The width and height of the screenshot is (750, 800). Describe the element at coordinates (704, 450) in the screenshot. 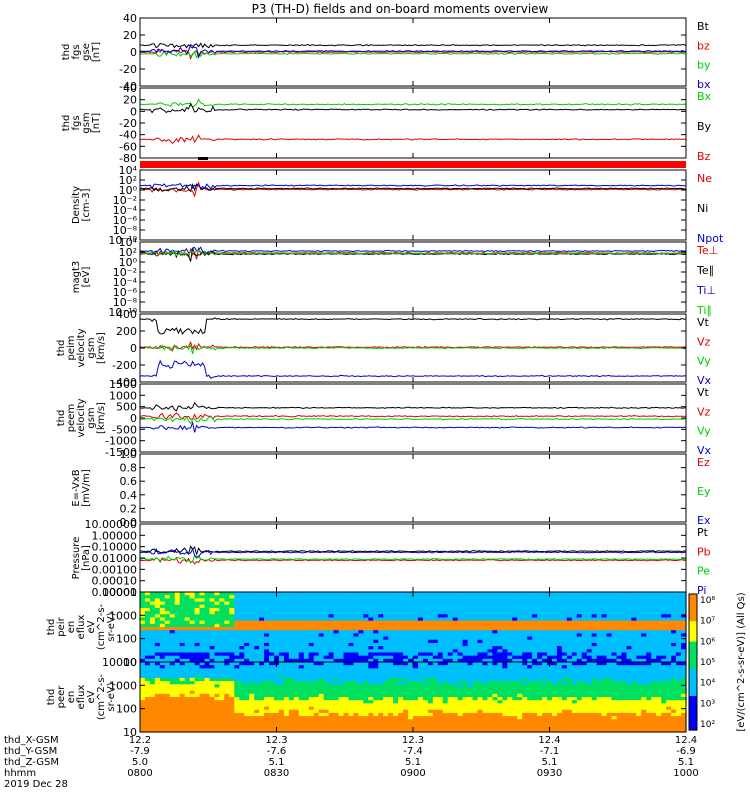

I see `legend-label: Vx` at that location.